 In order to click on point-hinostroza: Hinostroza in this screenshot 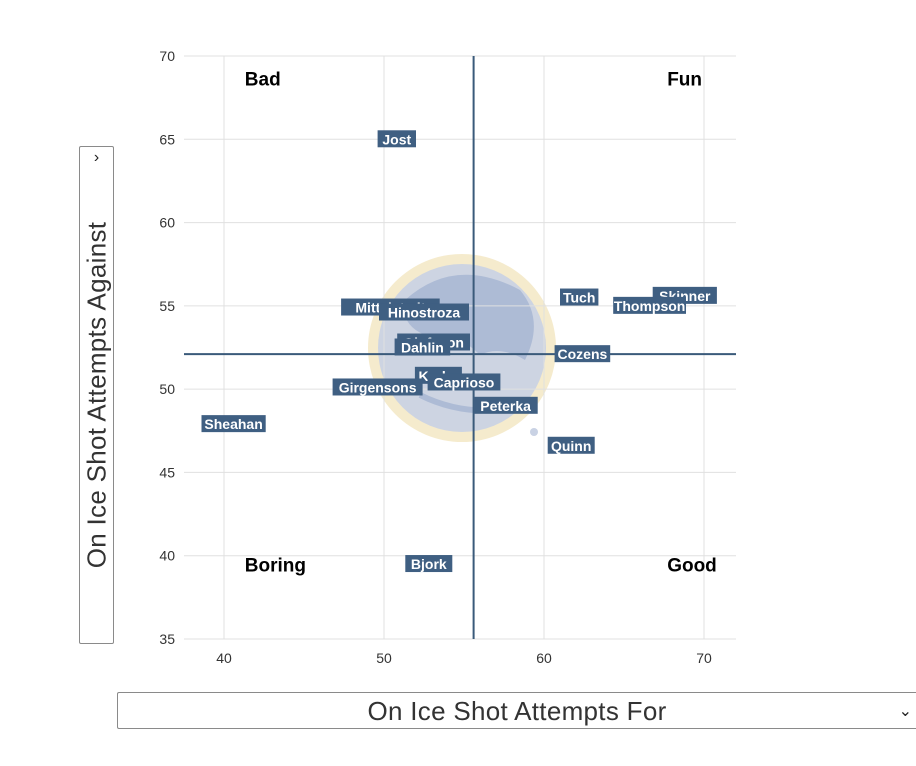, I will do `click(424, 312)`.